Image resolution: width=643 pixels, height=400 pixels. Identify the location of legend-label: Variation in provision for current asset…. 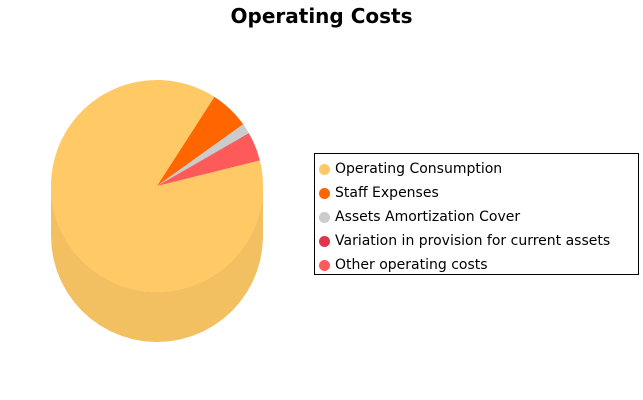
(473, 241).